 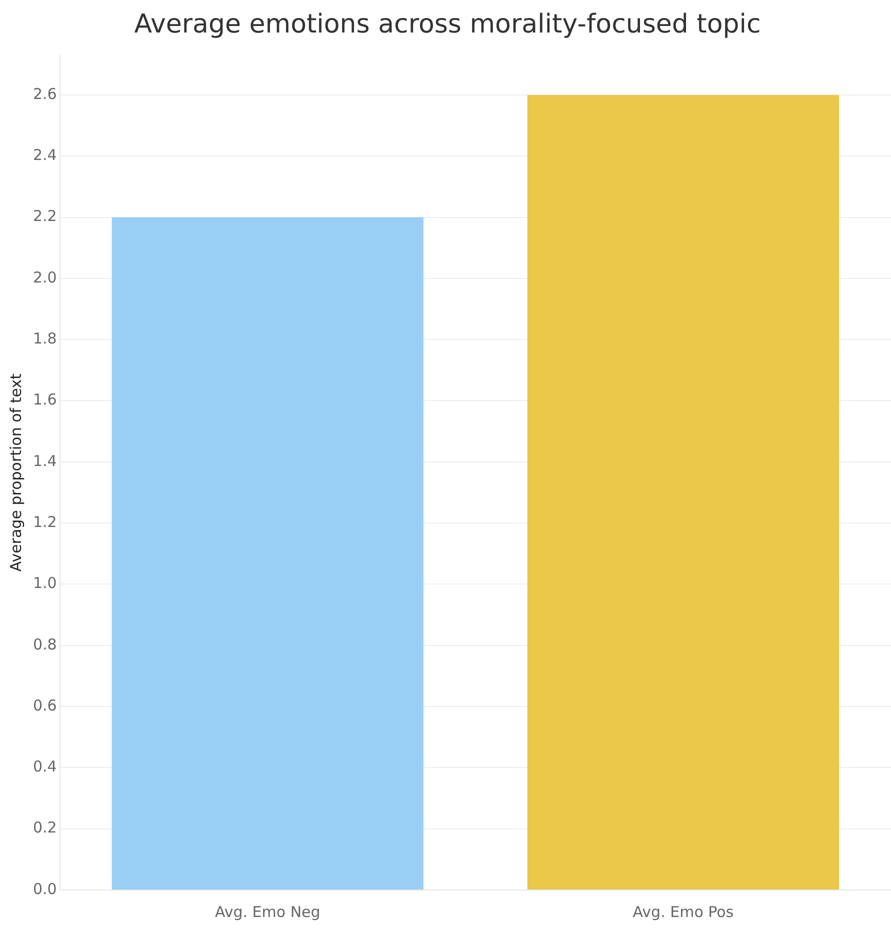 I want to click on x-tick-label: Avg. Emo Neg, so click(x=267, y=911).